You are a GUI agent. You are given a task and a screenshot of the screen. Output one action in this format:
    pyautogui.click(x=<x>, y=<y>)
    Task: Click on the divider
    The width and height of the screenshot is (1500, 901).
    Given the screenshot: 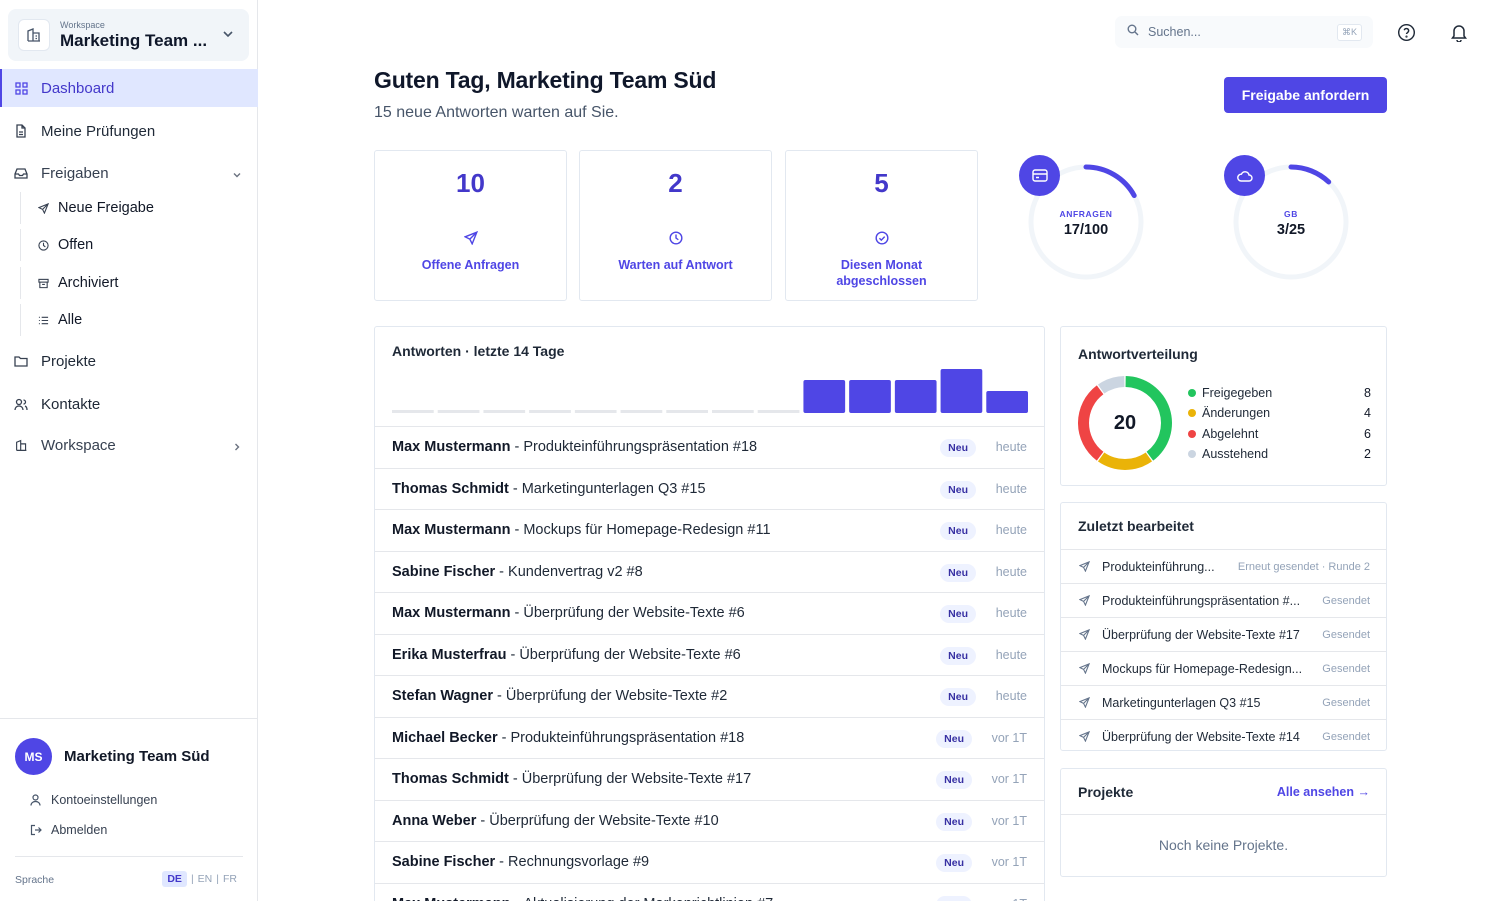 What is the action you would take?
    pyautogui.click(x=1223, y=814)
    